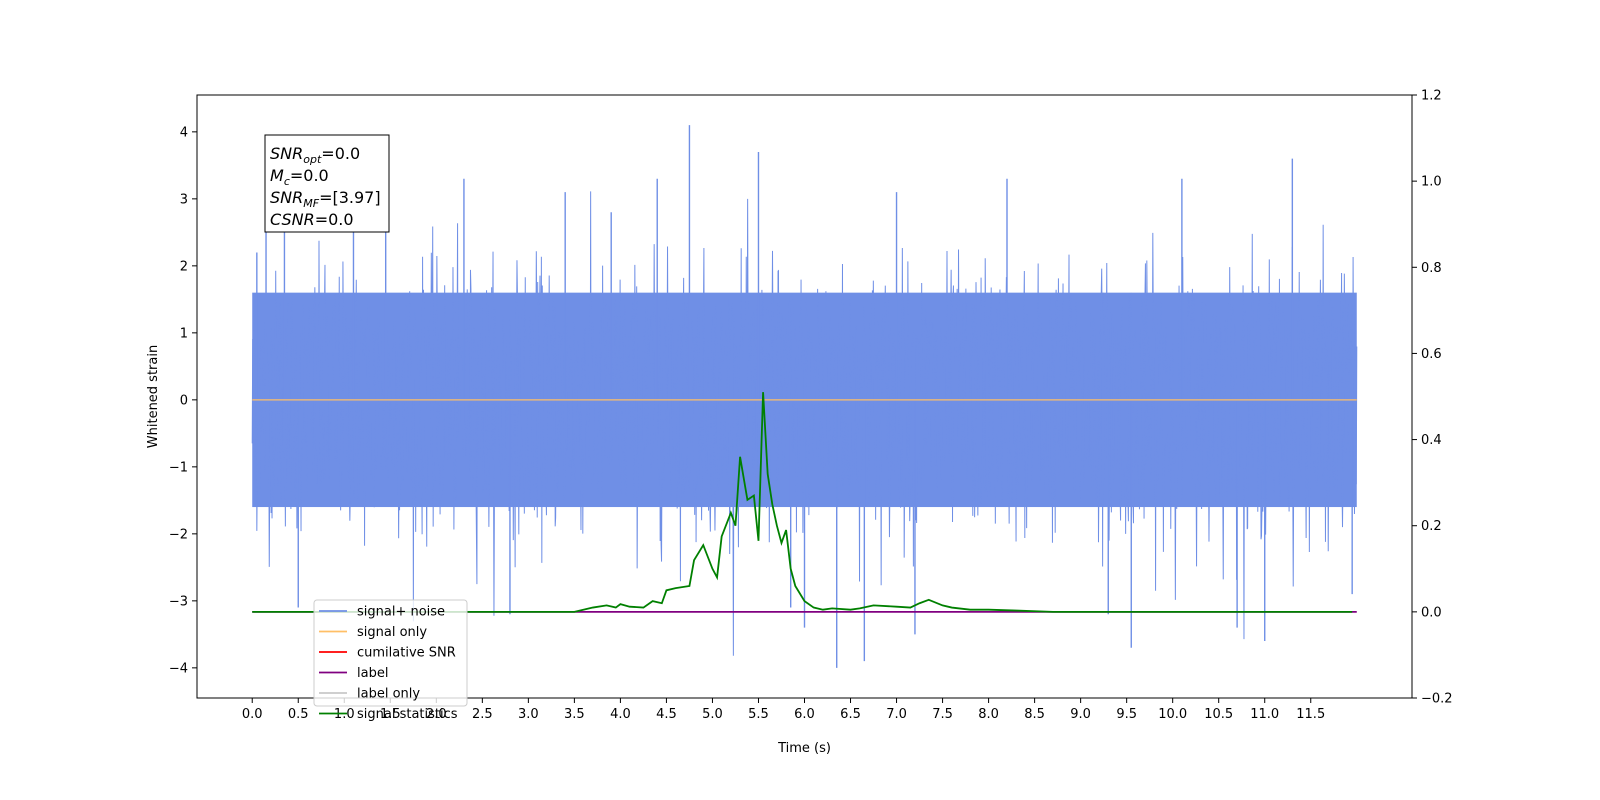  I want to click on annotation-line: SNRMF=[3.97], so click(325, 199).